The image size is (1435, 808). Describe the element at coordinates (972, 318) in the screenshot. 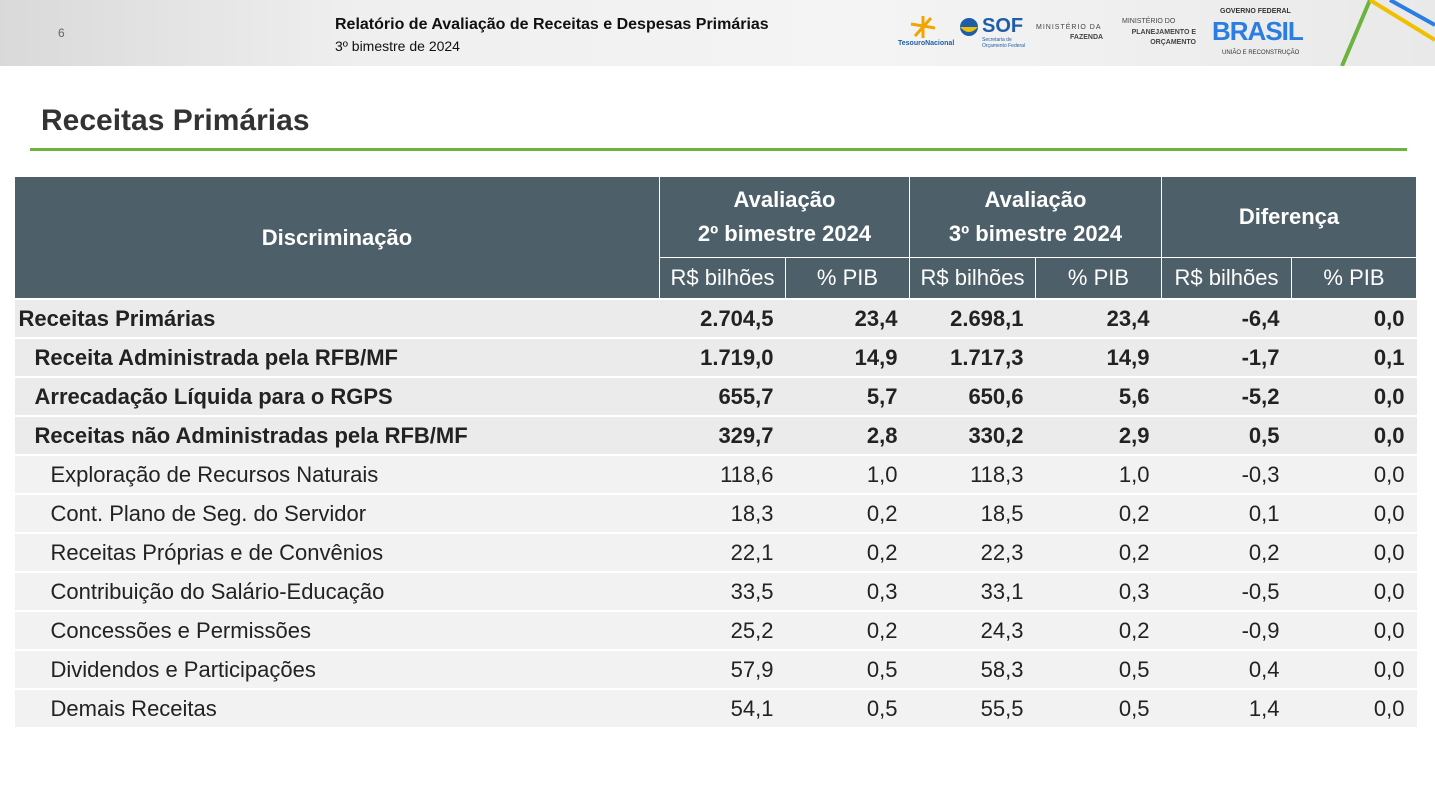

I see `value-cell: 2.698,1` at that location.